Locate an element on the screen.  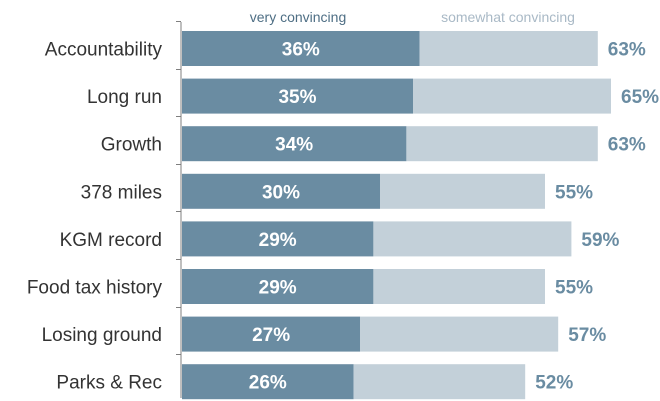
data-label-very-convincing: 35% is located at coordinates (297, 97).